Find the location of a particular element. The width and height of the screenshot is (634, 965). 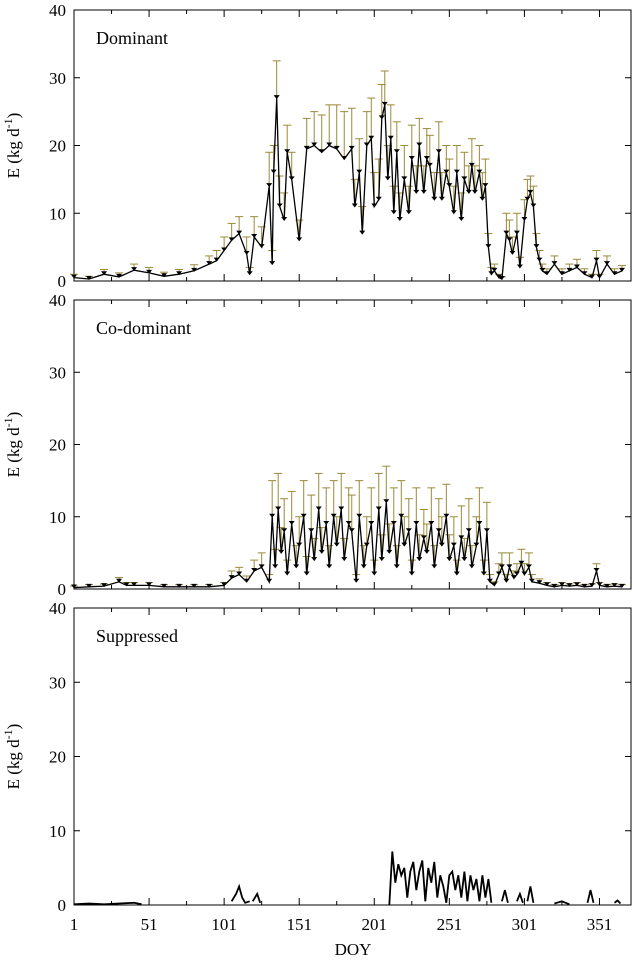

y-tick-label: 0 is located at coordinates (62, 905).